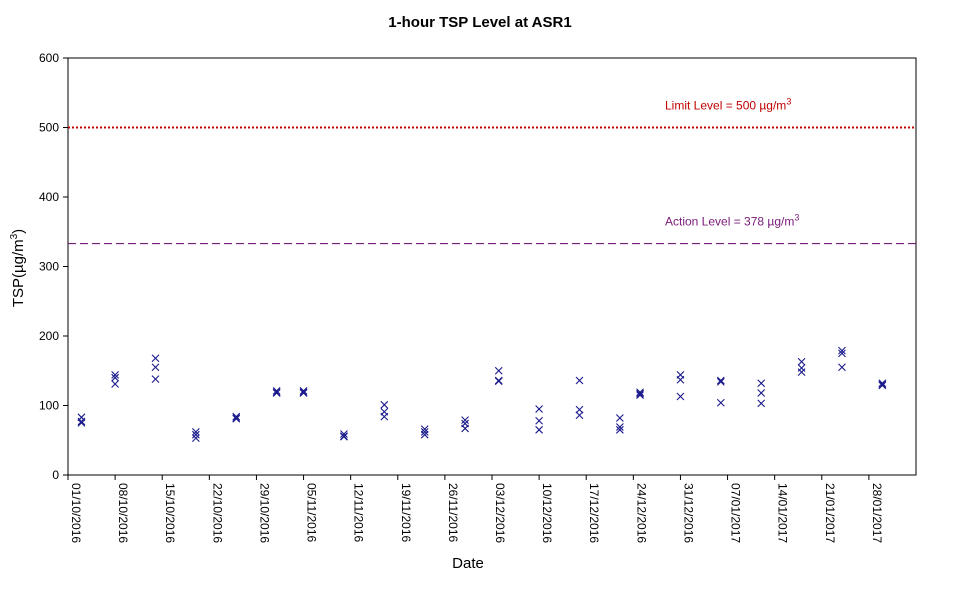 Image resolution: width=966 pixels, height=597 pixels. What do you see at coordinates (877, 513) in the screenshot?
I see `x-tick-label: 28/01/2017` at bounding box center [877, 513].